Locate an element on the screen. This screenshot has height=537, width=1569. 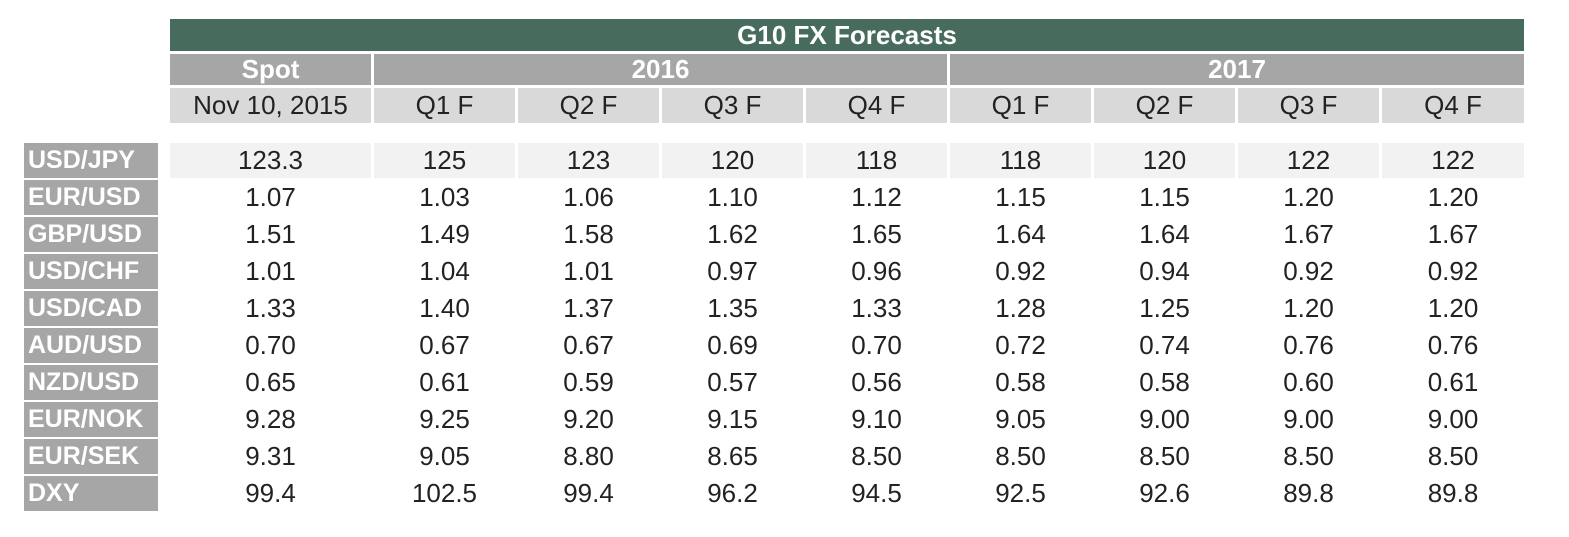
row-label: NZD/USD is located at coordinates (91, 382).